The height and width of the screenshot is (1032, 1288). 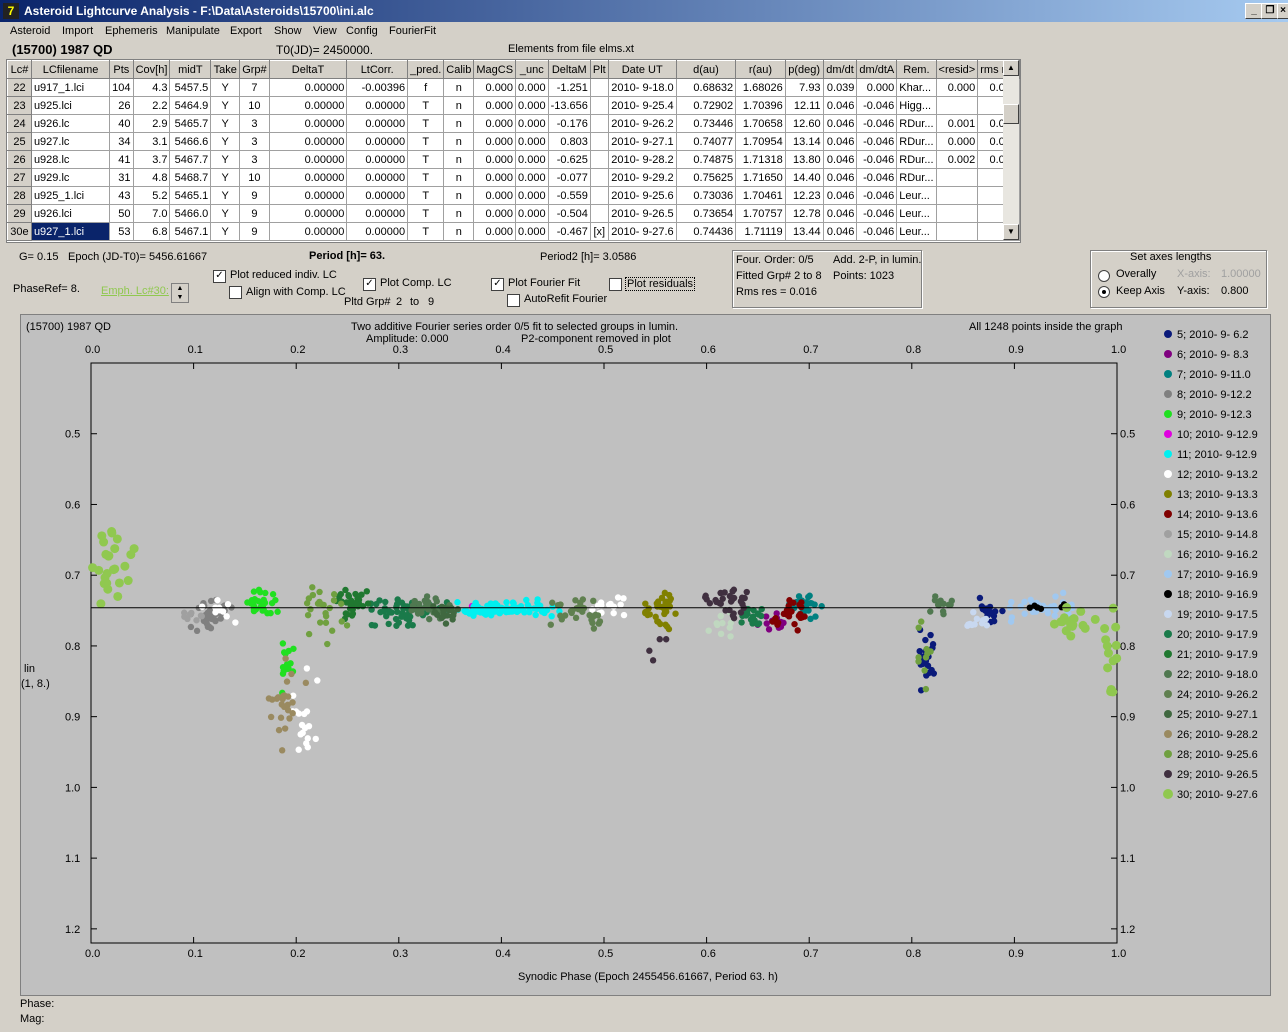 What do you see at coordinates (288, 31) in the screenshot?
I see `menu-show: Show` at bounding box center [288, 31].